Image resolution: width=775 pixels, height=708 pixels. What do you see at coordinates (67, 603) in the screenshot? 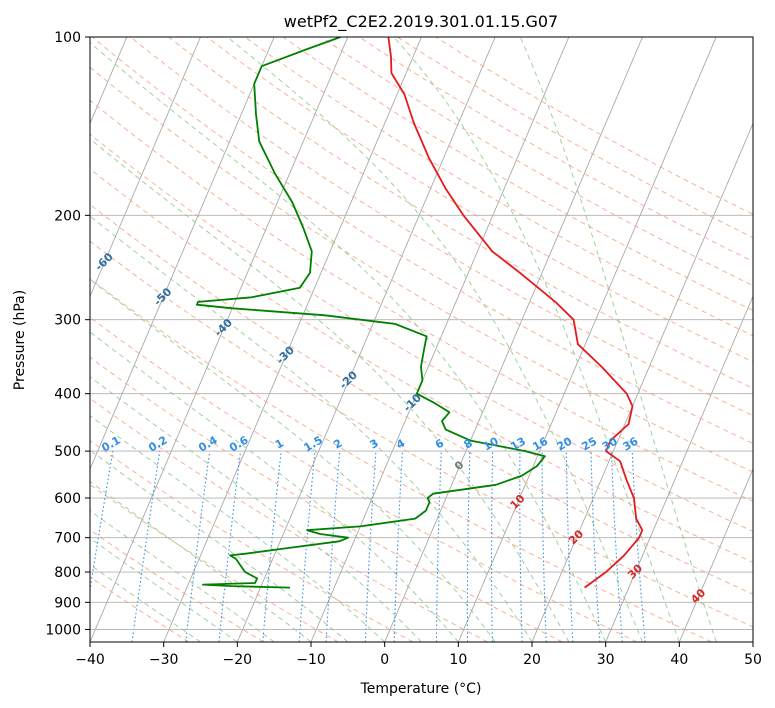
I see `y-tick-label: 900` at bounding box center [67, 603].